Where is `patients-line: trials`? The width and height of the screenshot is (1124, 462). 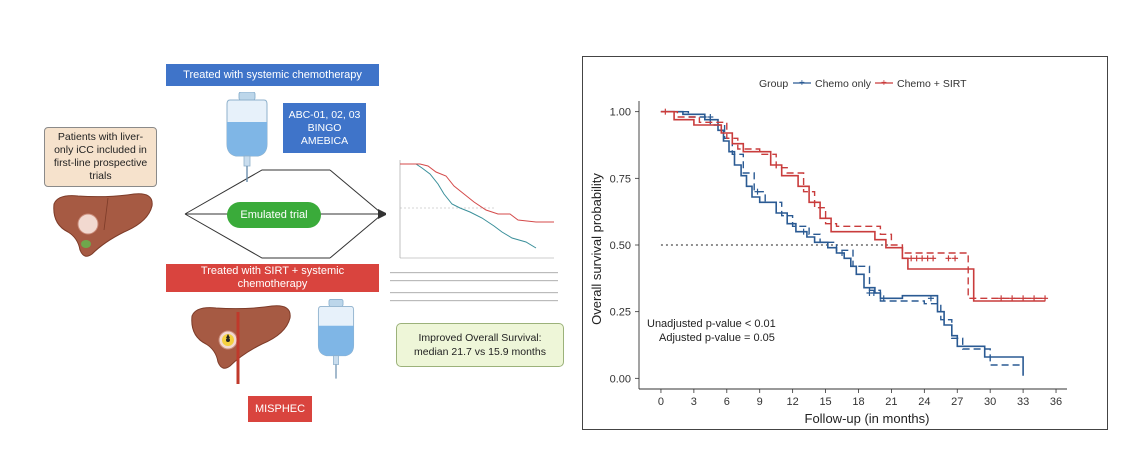 patients-line: trials is located at coordinates (100, 176).